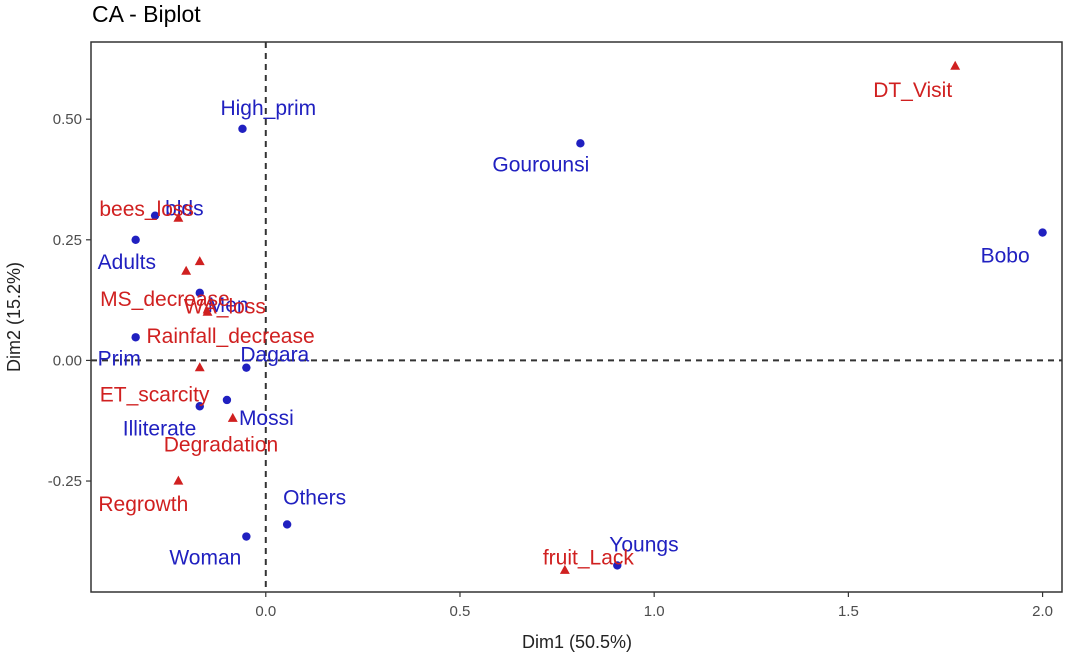 This screenshot has height=662, width=1067. Describe the element at coordinates (127, 262) in the screenshot. I see `point-label-adults: Adults` at that location.